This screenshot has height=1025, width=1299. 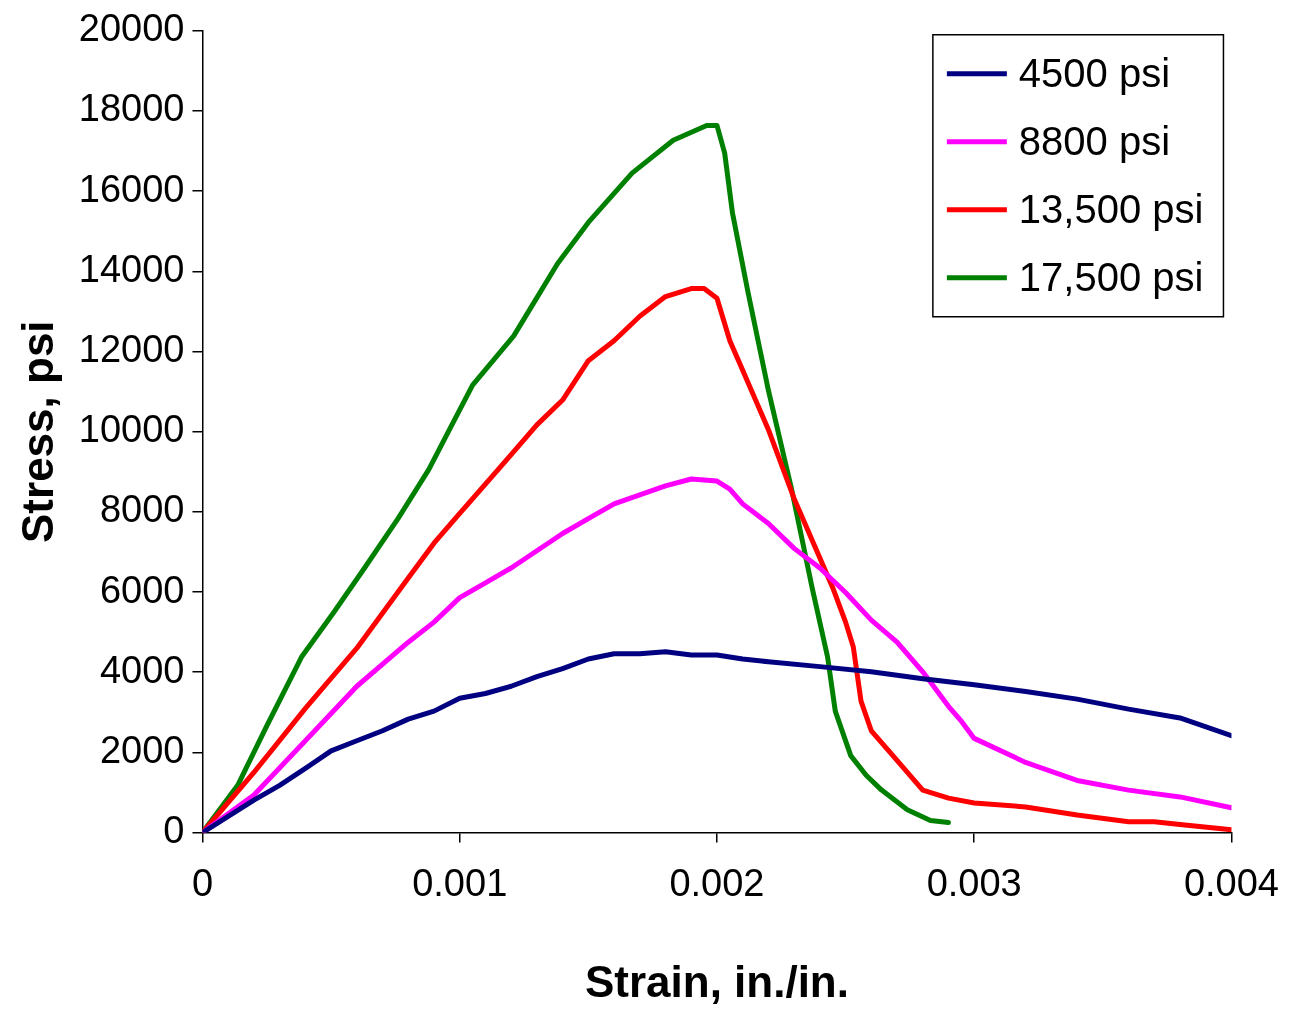 What do you see at coordinates (202, 882) in the screenshot?
I see `x-tick-label: 0` at bounding box center [202, 882].